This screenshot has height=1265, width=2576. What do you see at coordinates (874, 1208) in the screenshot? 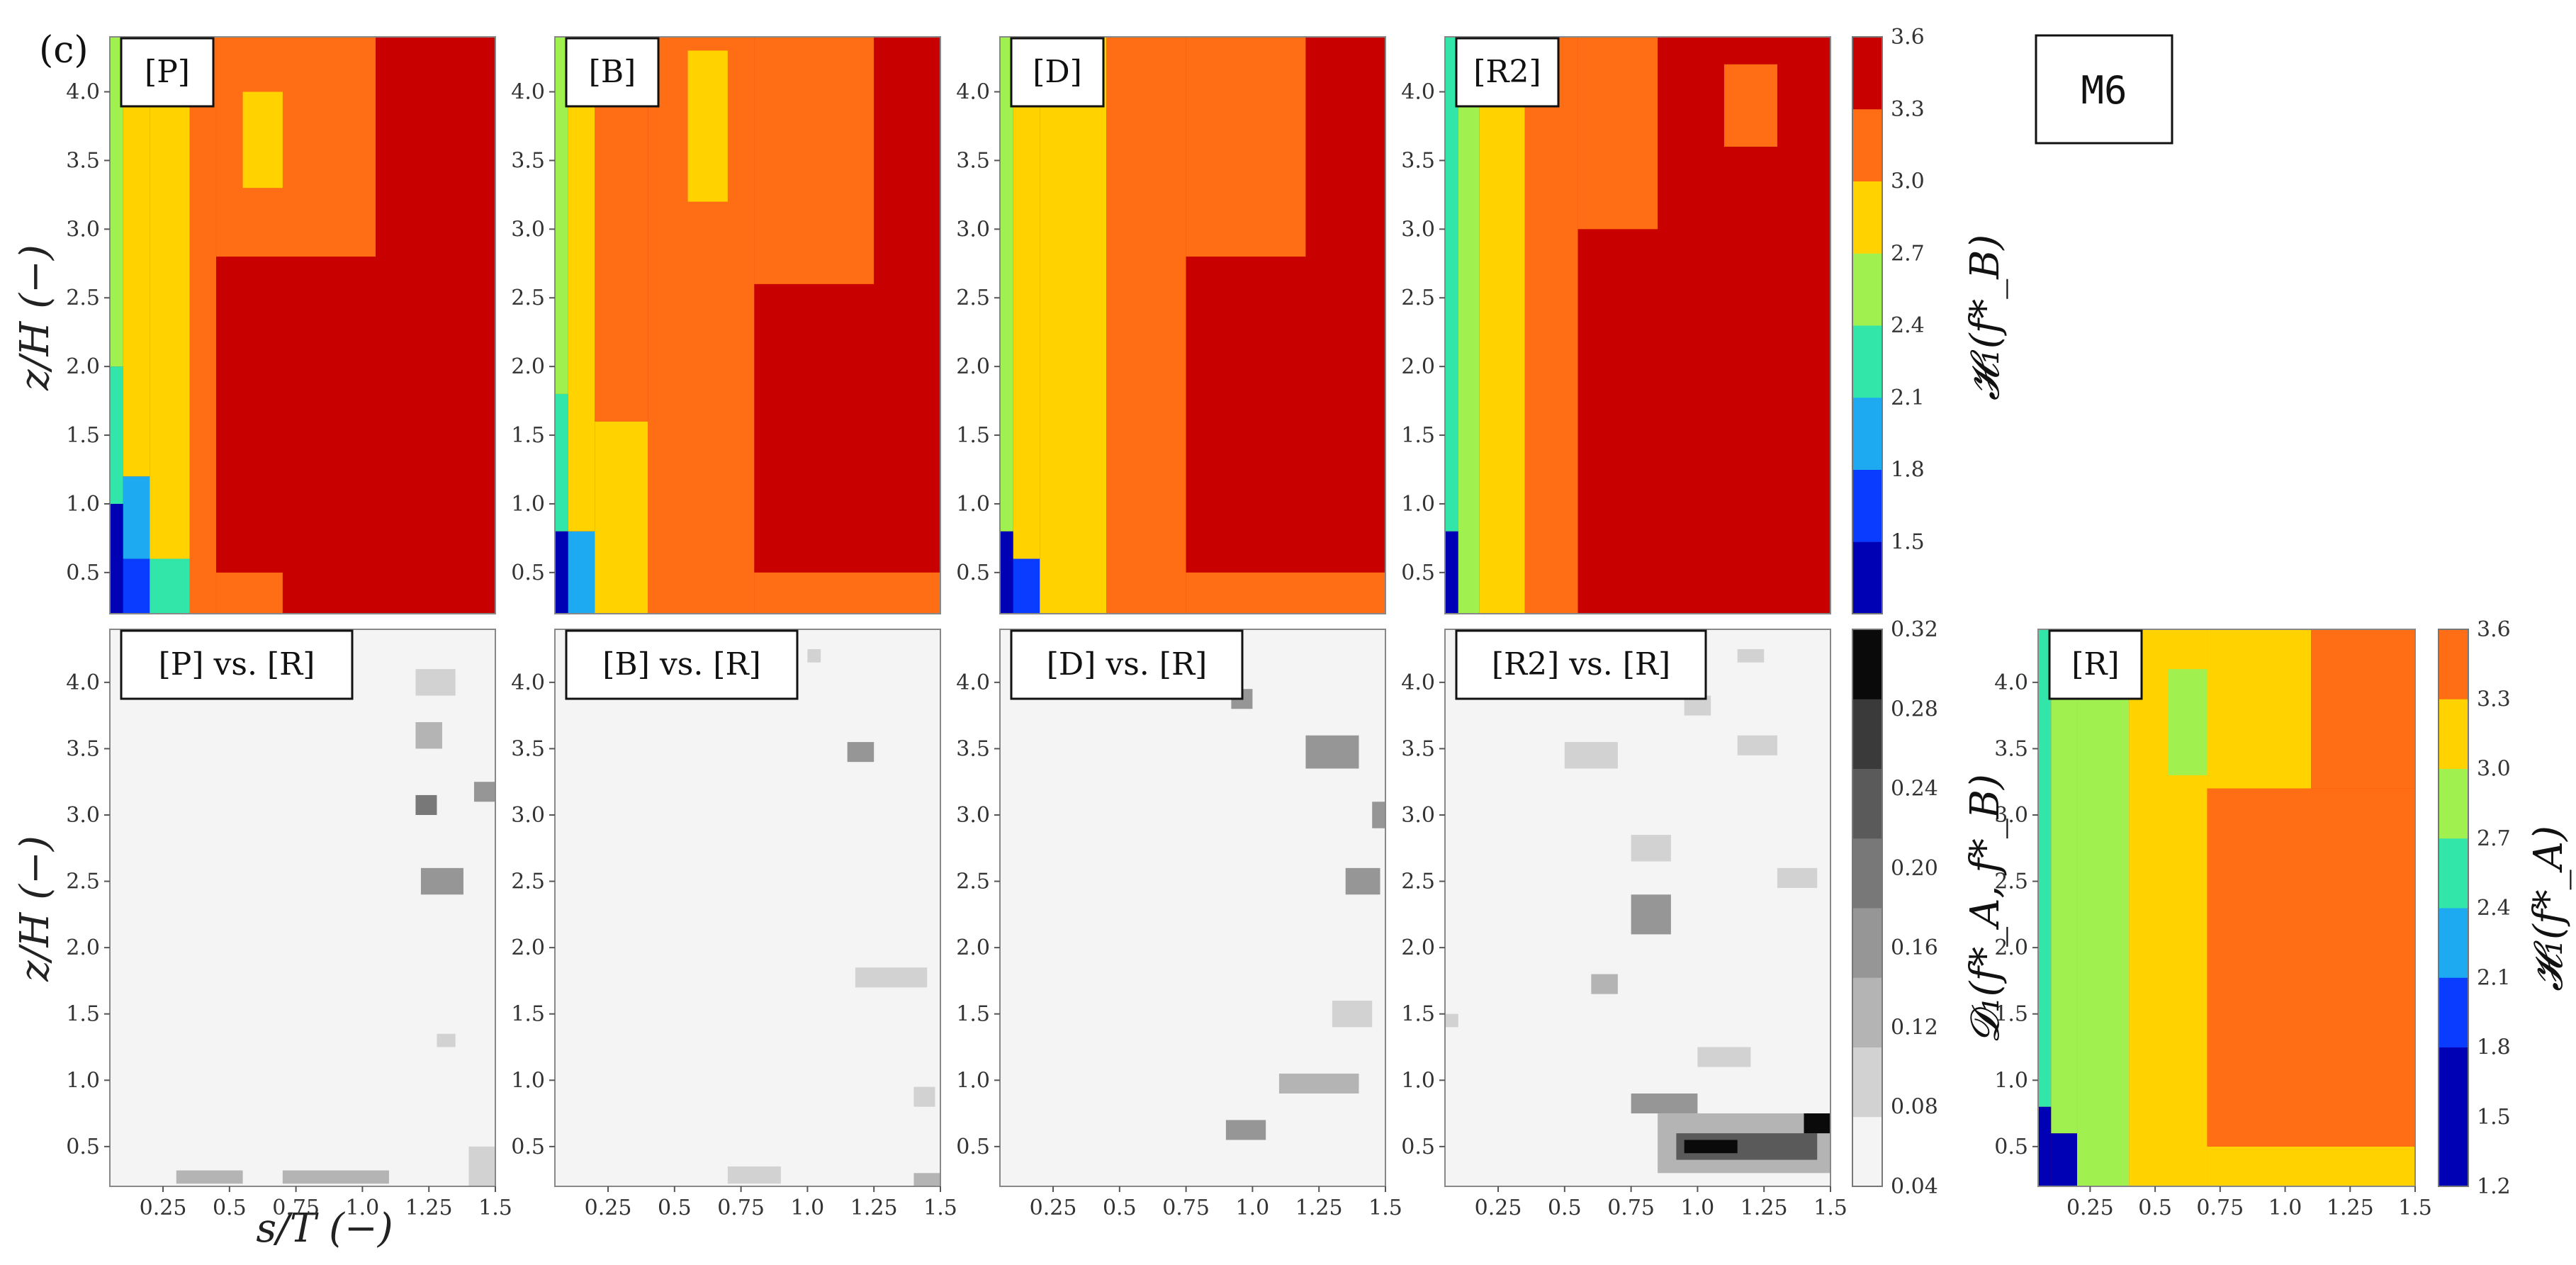
I see `x-tick-label: 1.25` at bounding box center [874, 1208].